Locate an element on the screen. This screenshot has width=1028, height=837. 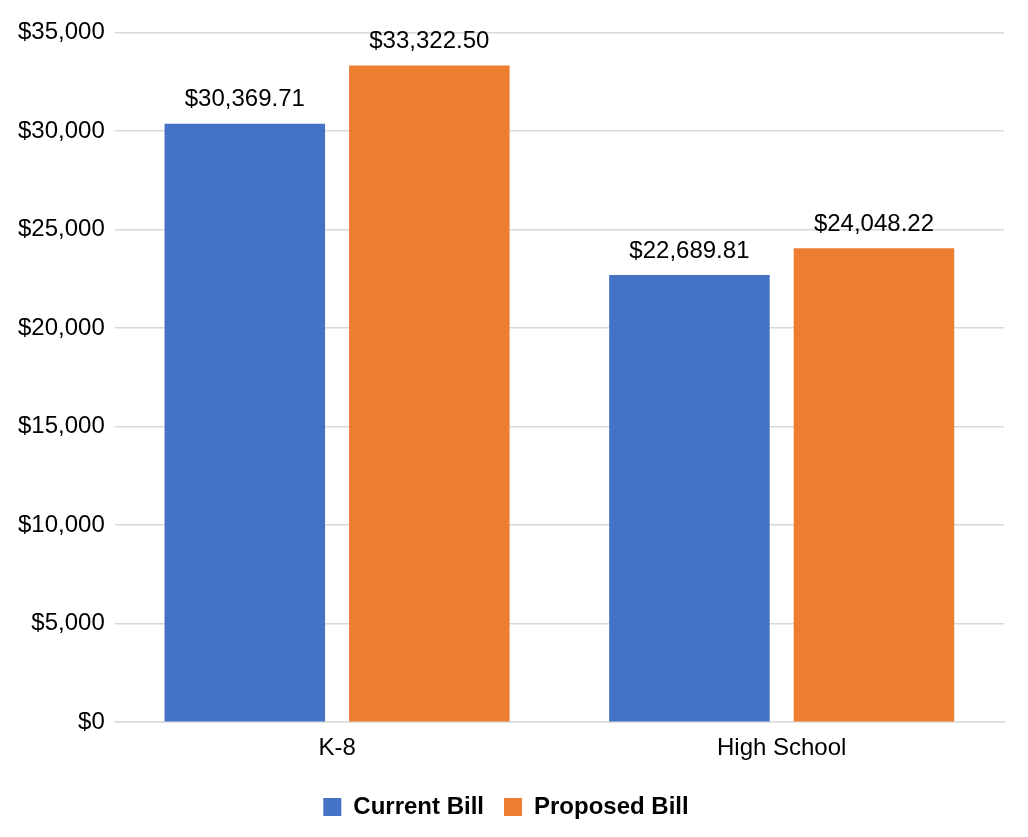
y-tick-label: $20,000 is located at coordinates (61, 326).